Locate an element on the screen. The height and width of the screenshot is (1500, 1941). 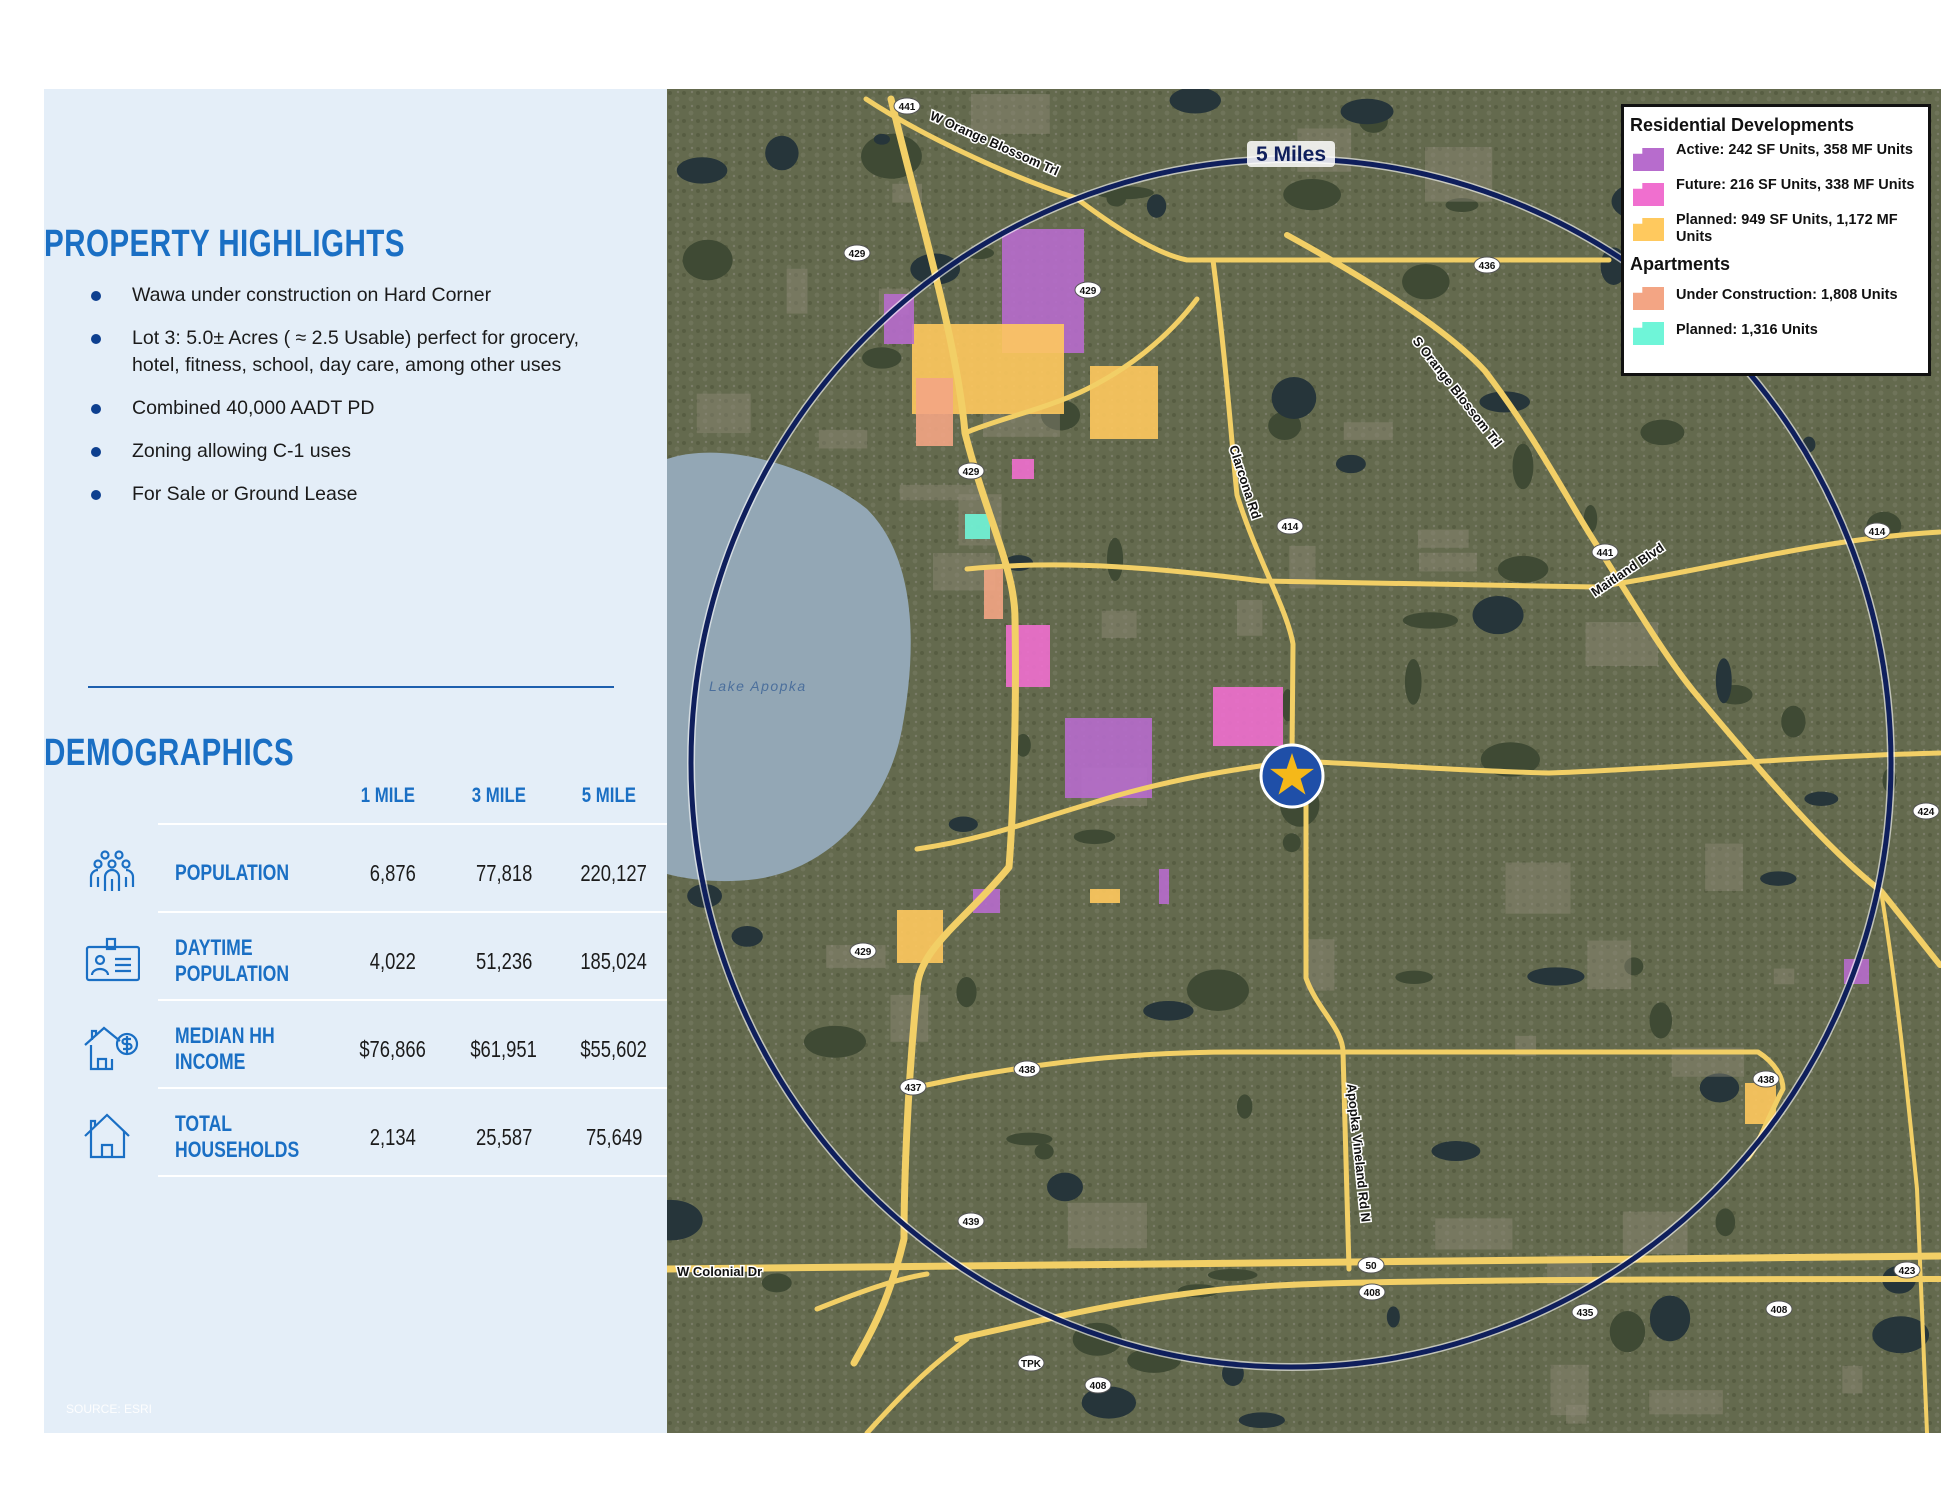
svg-text: 429 is located at coordinates (863, 952).